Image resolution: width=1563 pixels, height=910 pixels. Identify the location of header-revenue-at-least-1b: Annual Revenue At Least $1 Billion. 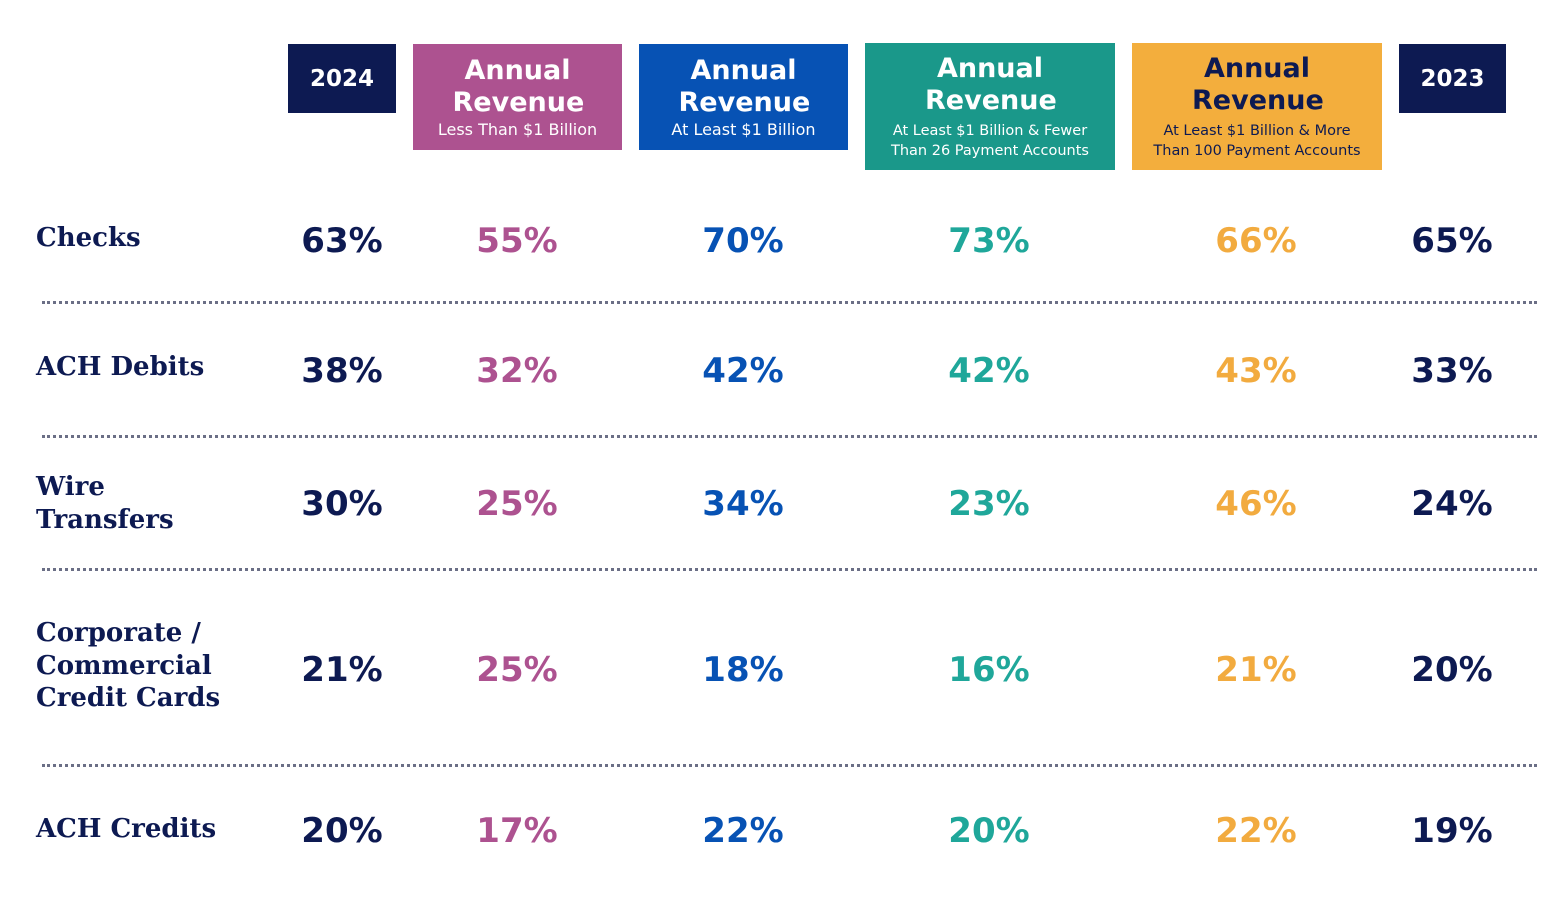
(743, 97).